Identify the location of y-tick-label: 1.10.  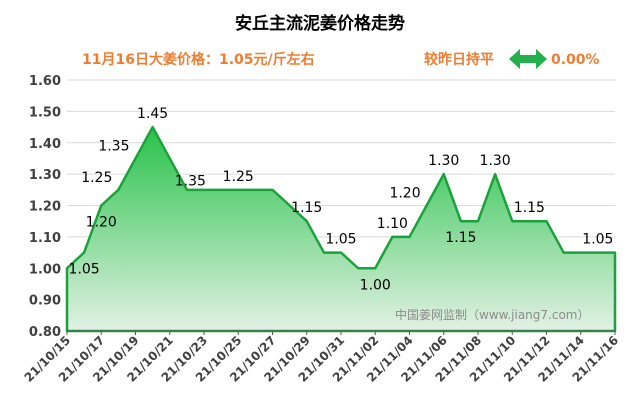
(45, 238).